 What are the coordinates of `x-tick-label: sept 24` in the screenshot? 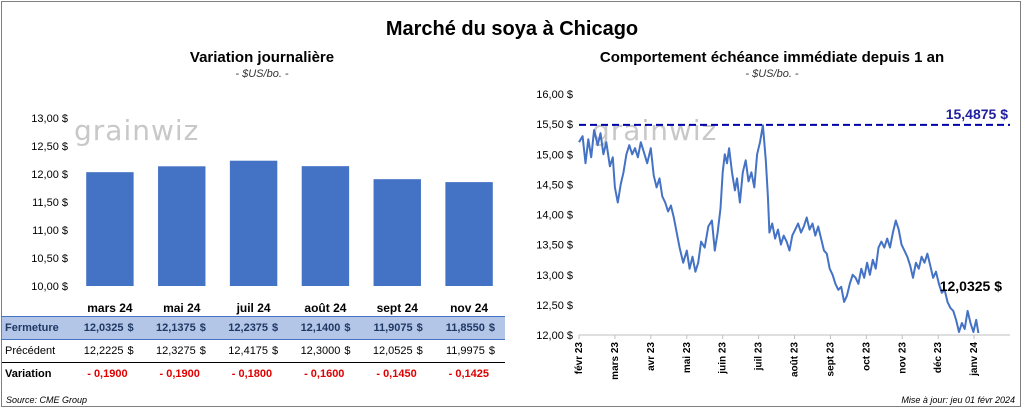 It's located at (398, 308).